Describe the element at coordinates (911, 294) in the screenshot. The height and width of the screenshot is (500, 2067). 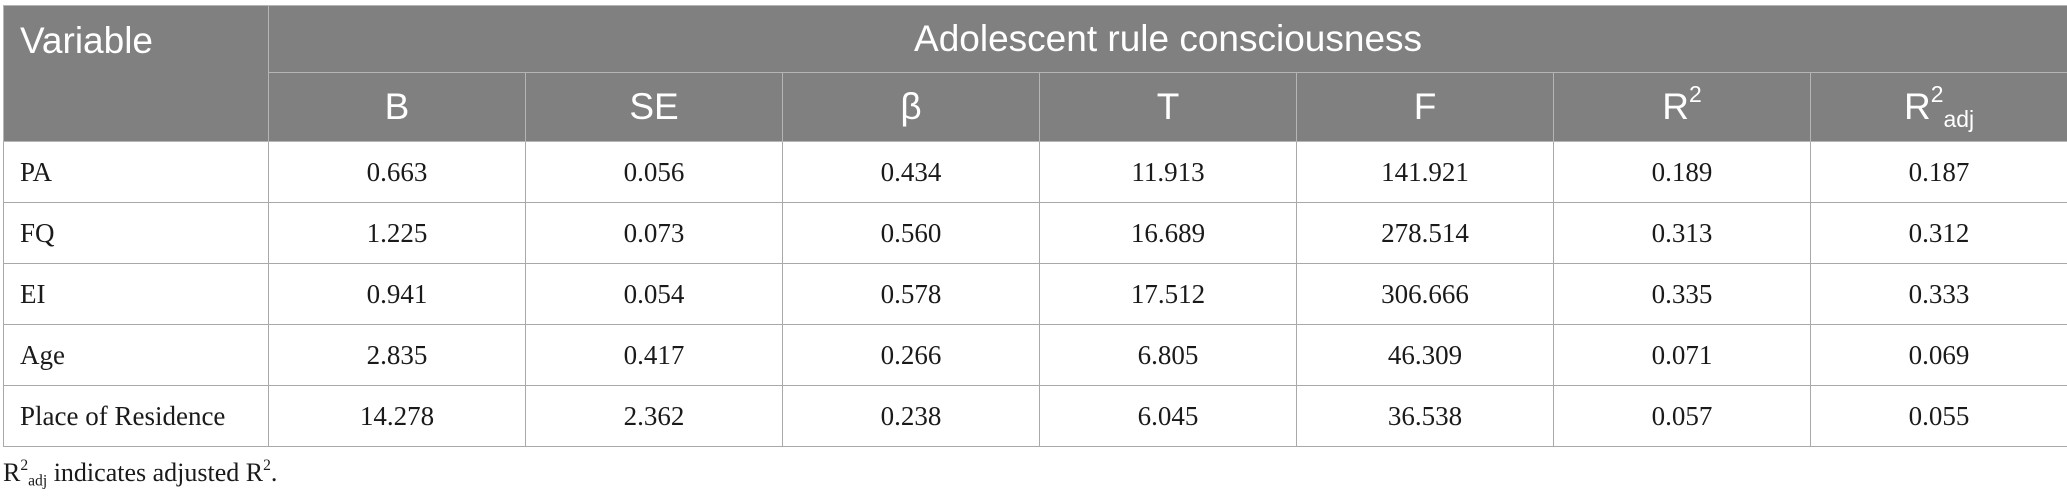
I see `beta-cell: 0.578` at that location.